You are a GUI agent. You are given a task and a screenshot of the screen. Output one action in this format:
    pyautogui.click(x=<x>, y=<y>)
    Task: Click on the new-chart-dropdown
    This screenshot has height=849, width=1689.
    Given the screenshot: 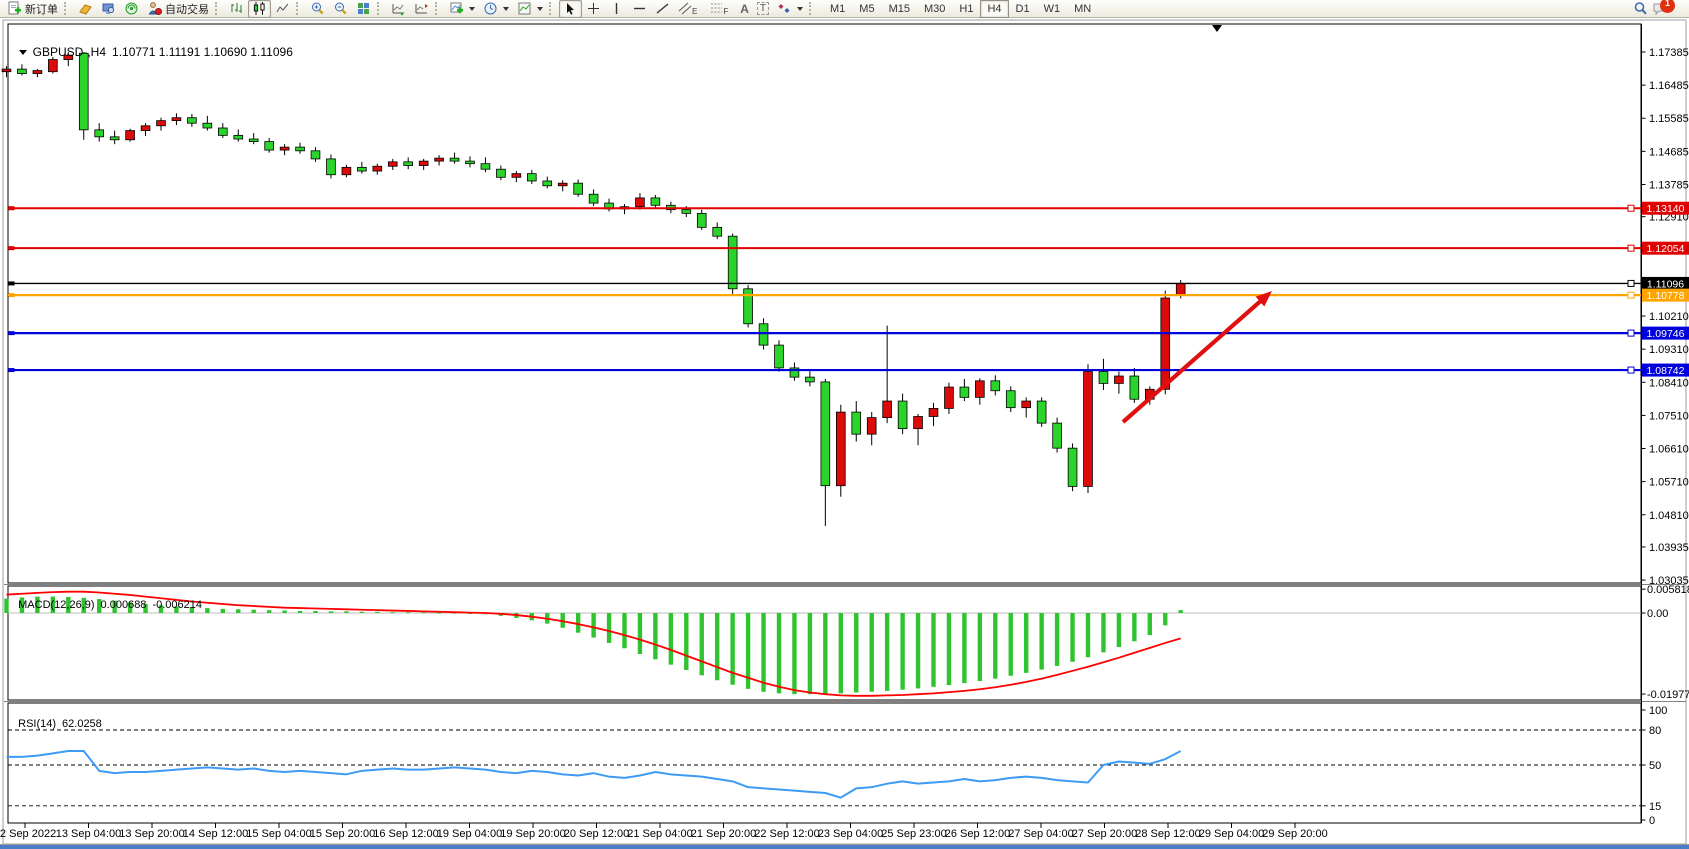 What is the action you would take?
    pyautogui.click(x=462, y=9)
    